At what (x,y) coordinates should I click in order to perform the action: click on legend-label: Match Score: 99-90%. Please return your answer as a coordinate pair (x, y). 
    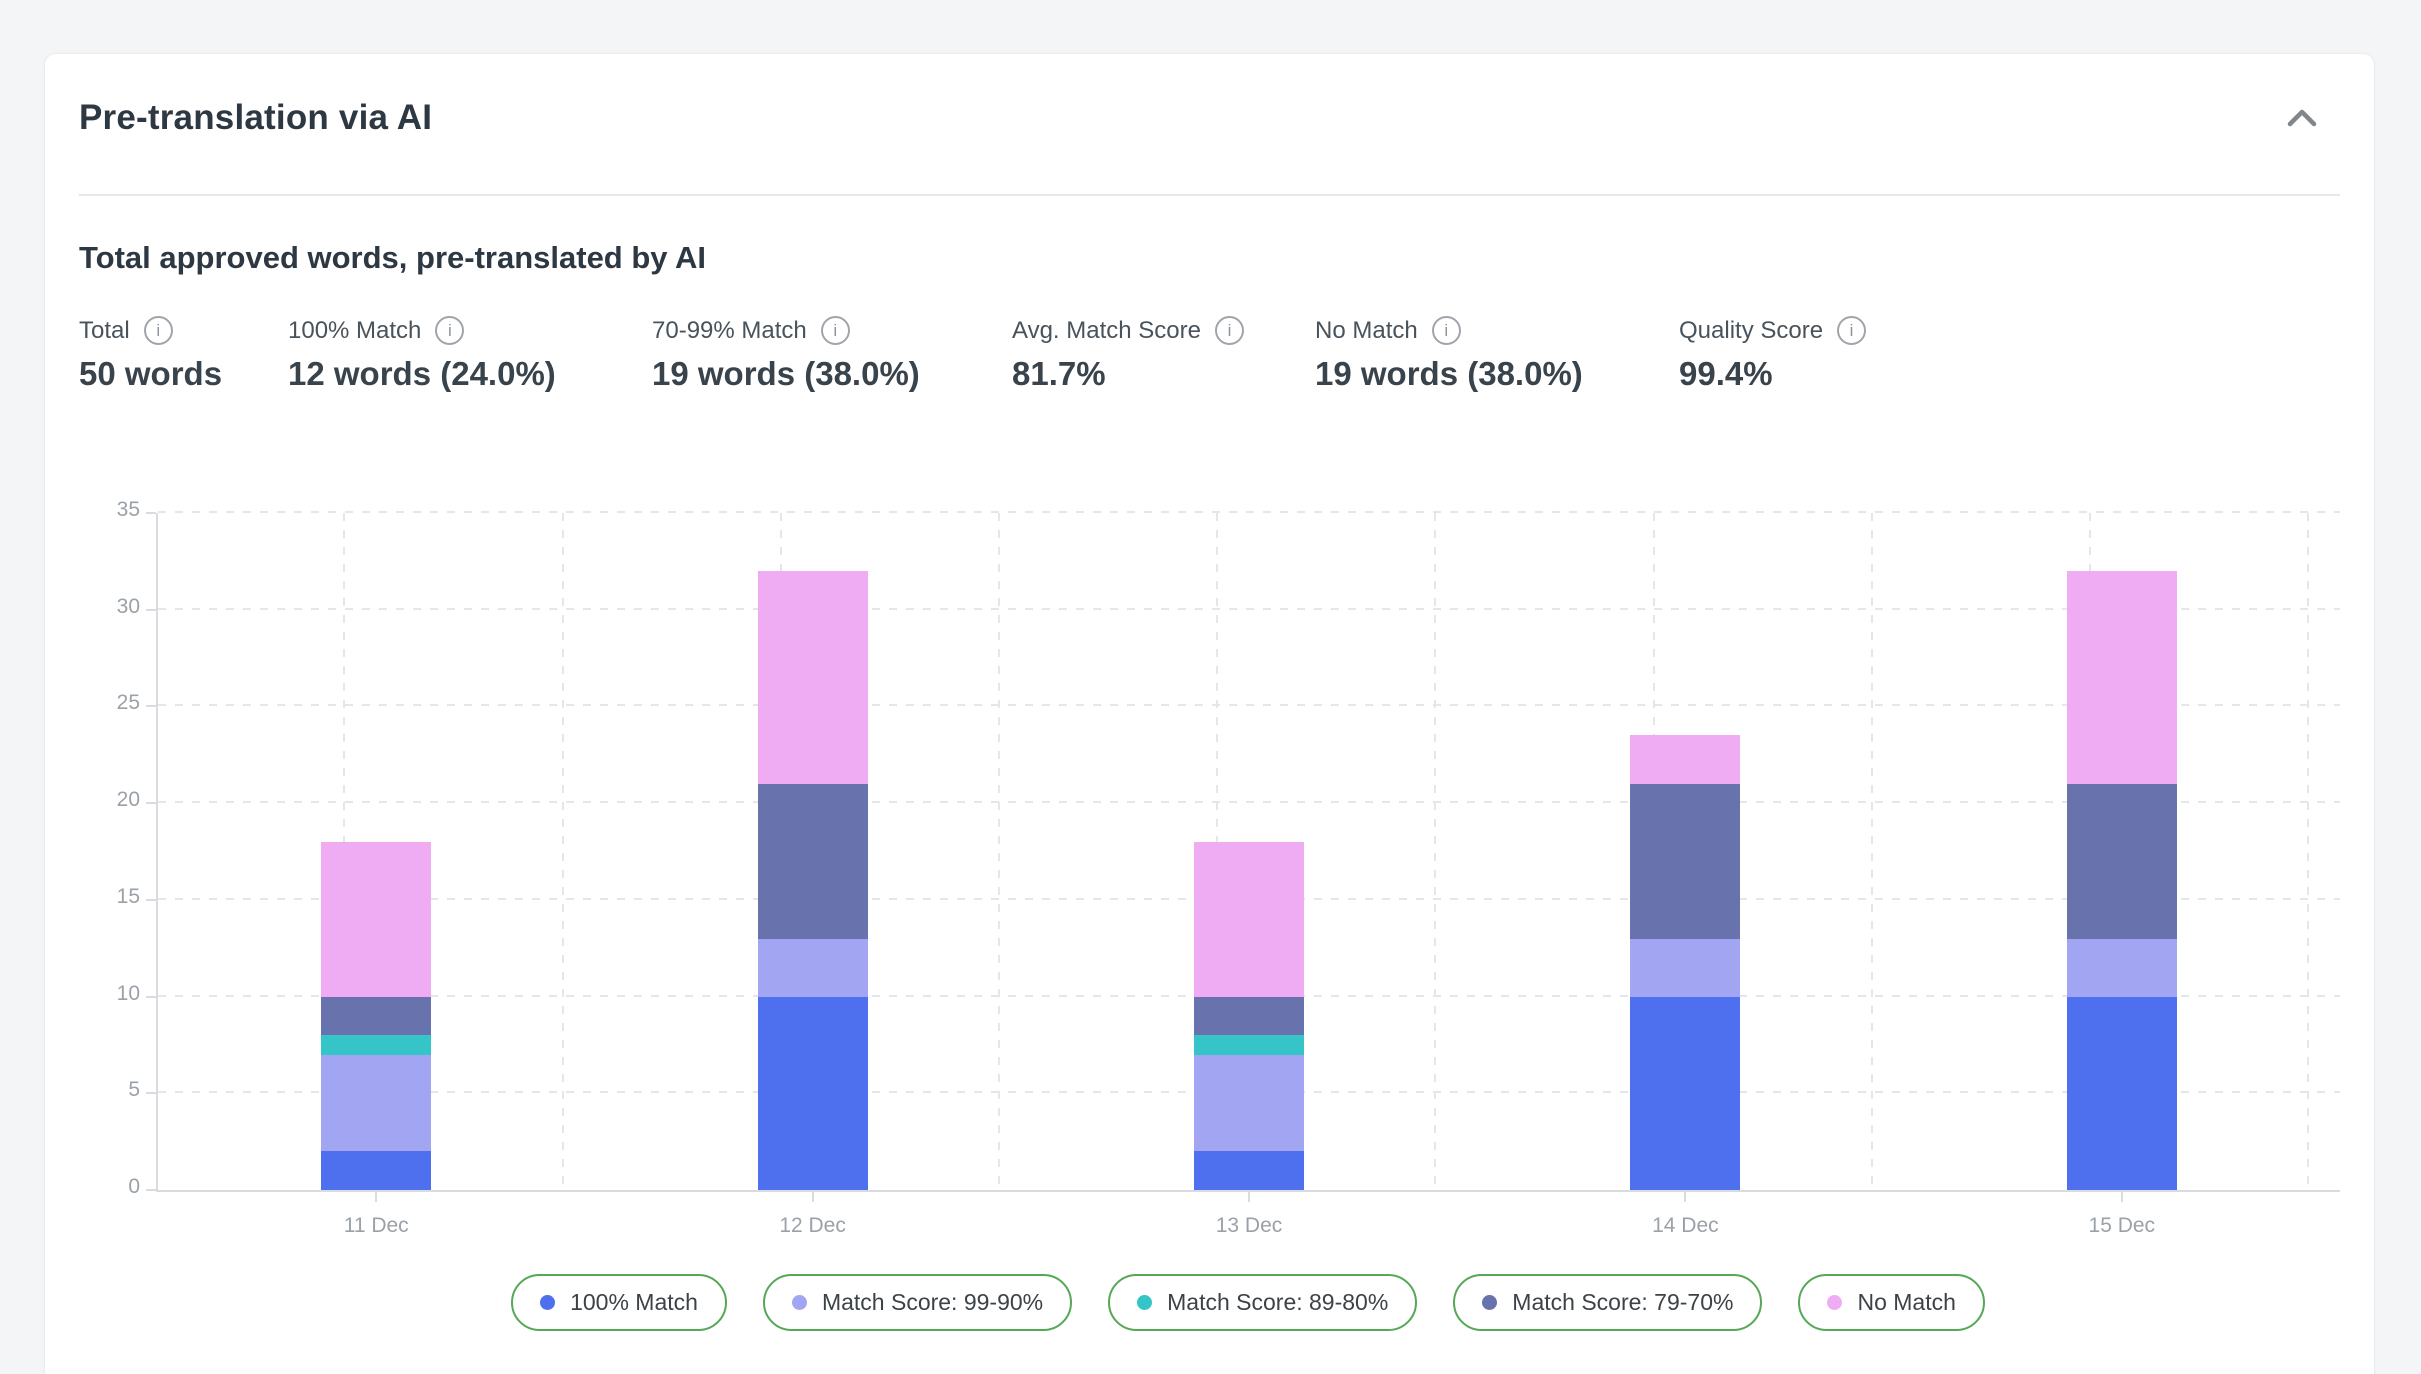
    Looking at the image, I should click on (932, 1302).